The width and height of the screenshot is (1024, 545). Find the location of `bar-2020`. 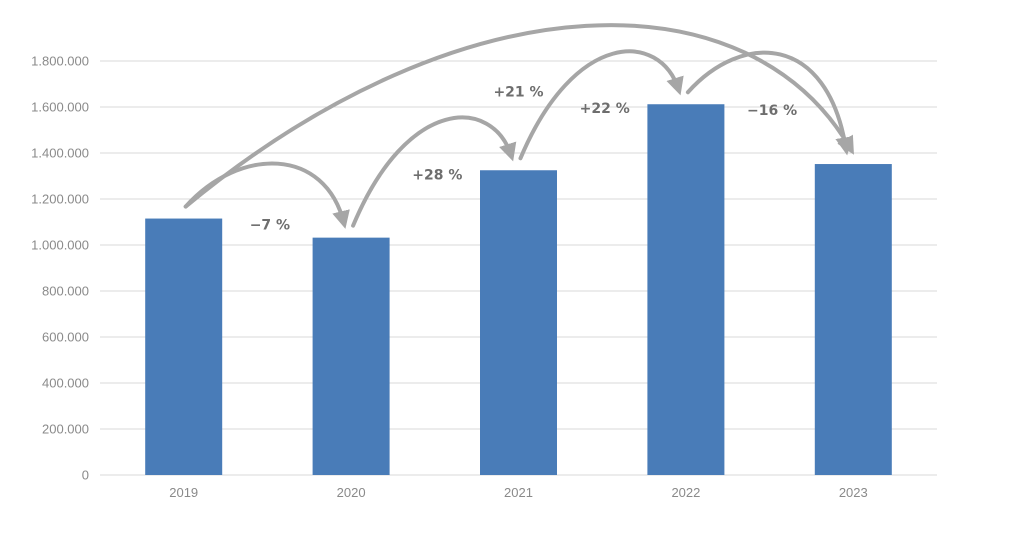

bar-2020 is located at coordinates (351, 356).